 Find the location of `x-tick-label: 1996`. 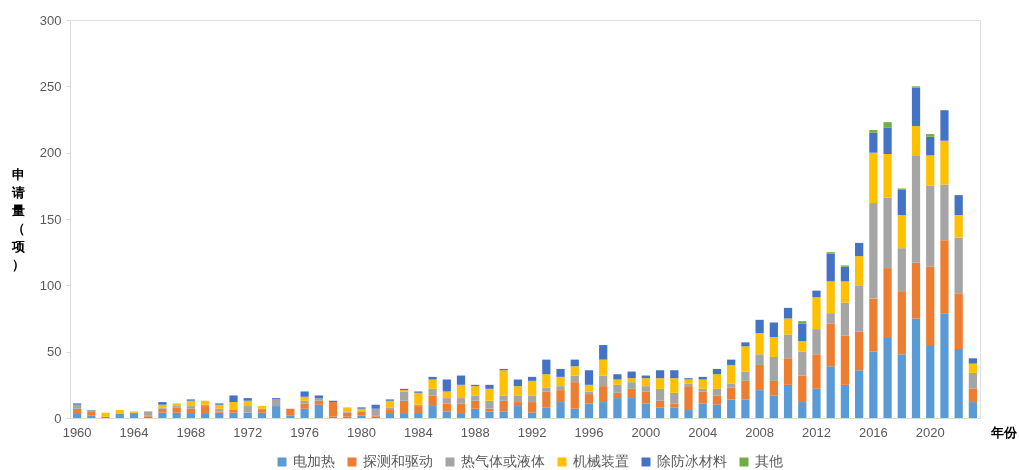

x-tick-label: 1996 is located at coordinates (589, 432).